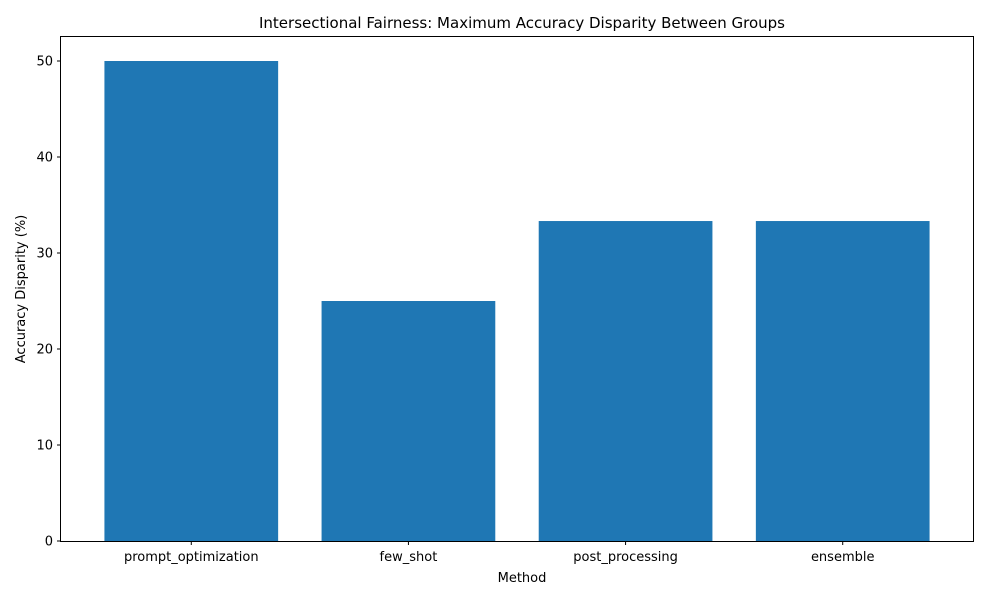 The image size is (1000, 600). I want to click on bar-few-shot, so click(408, 421).